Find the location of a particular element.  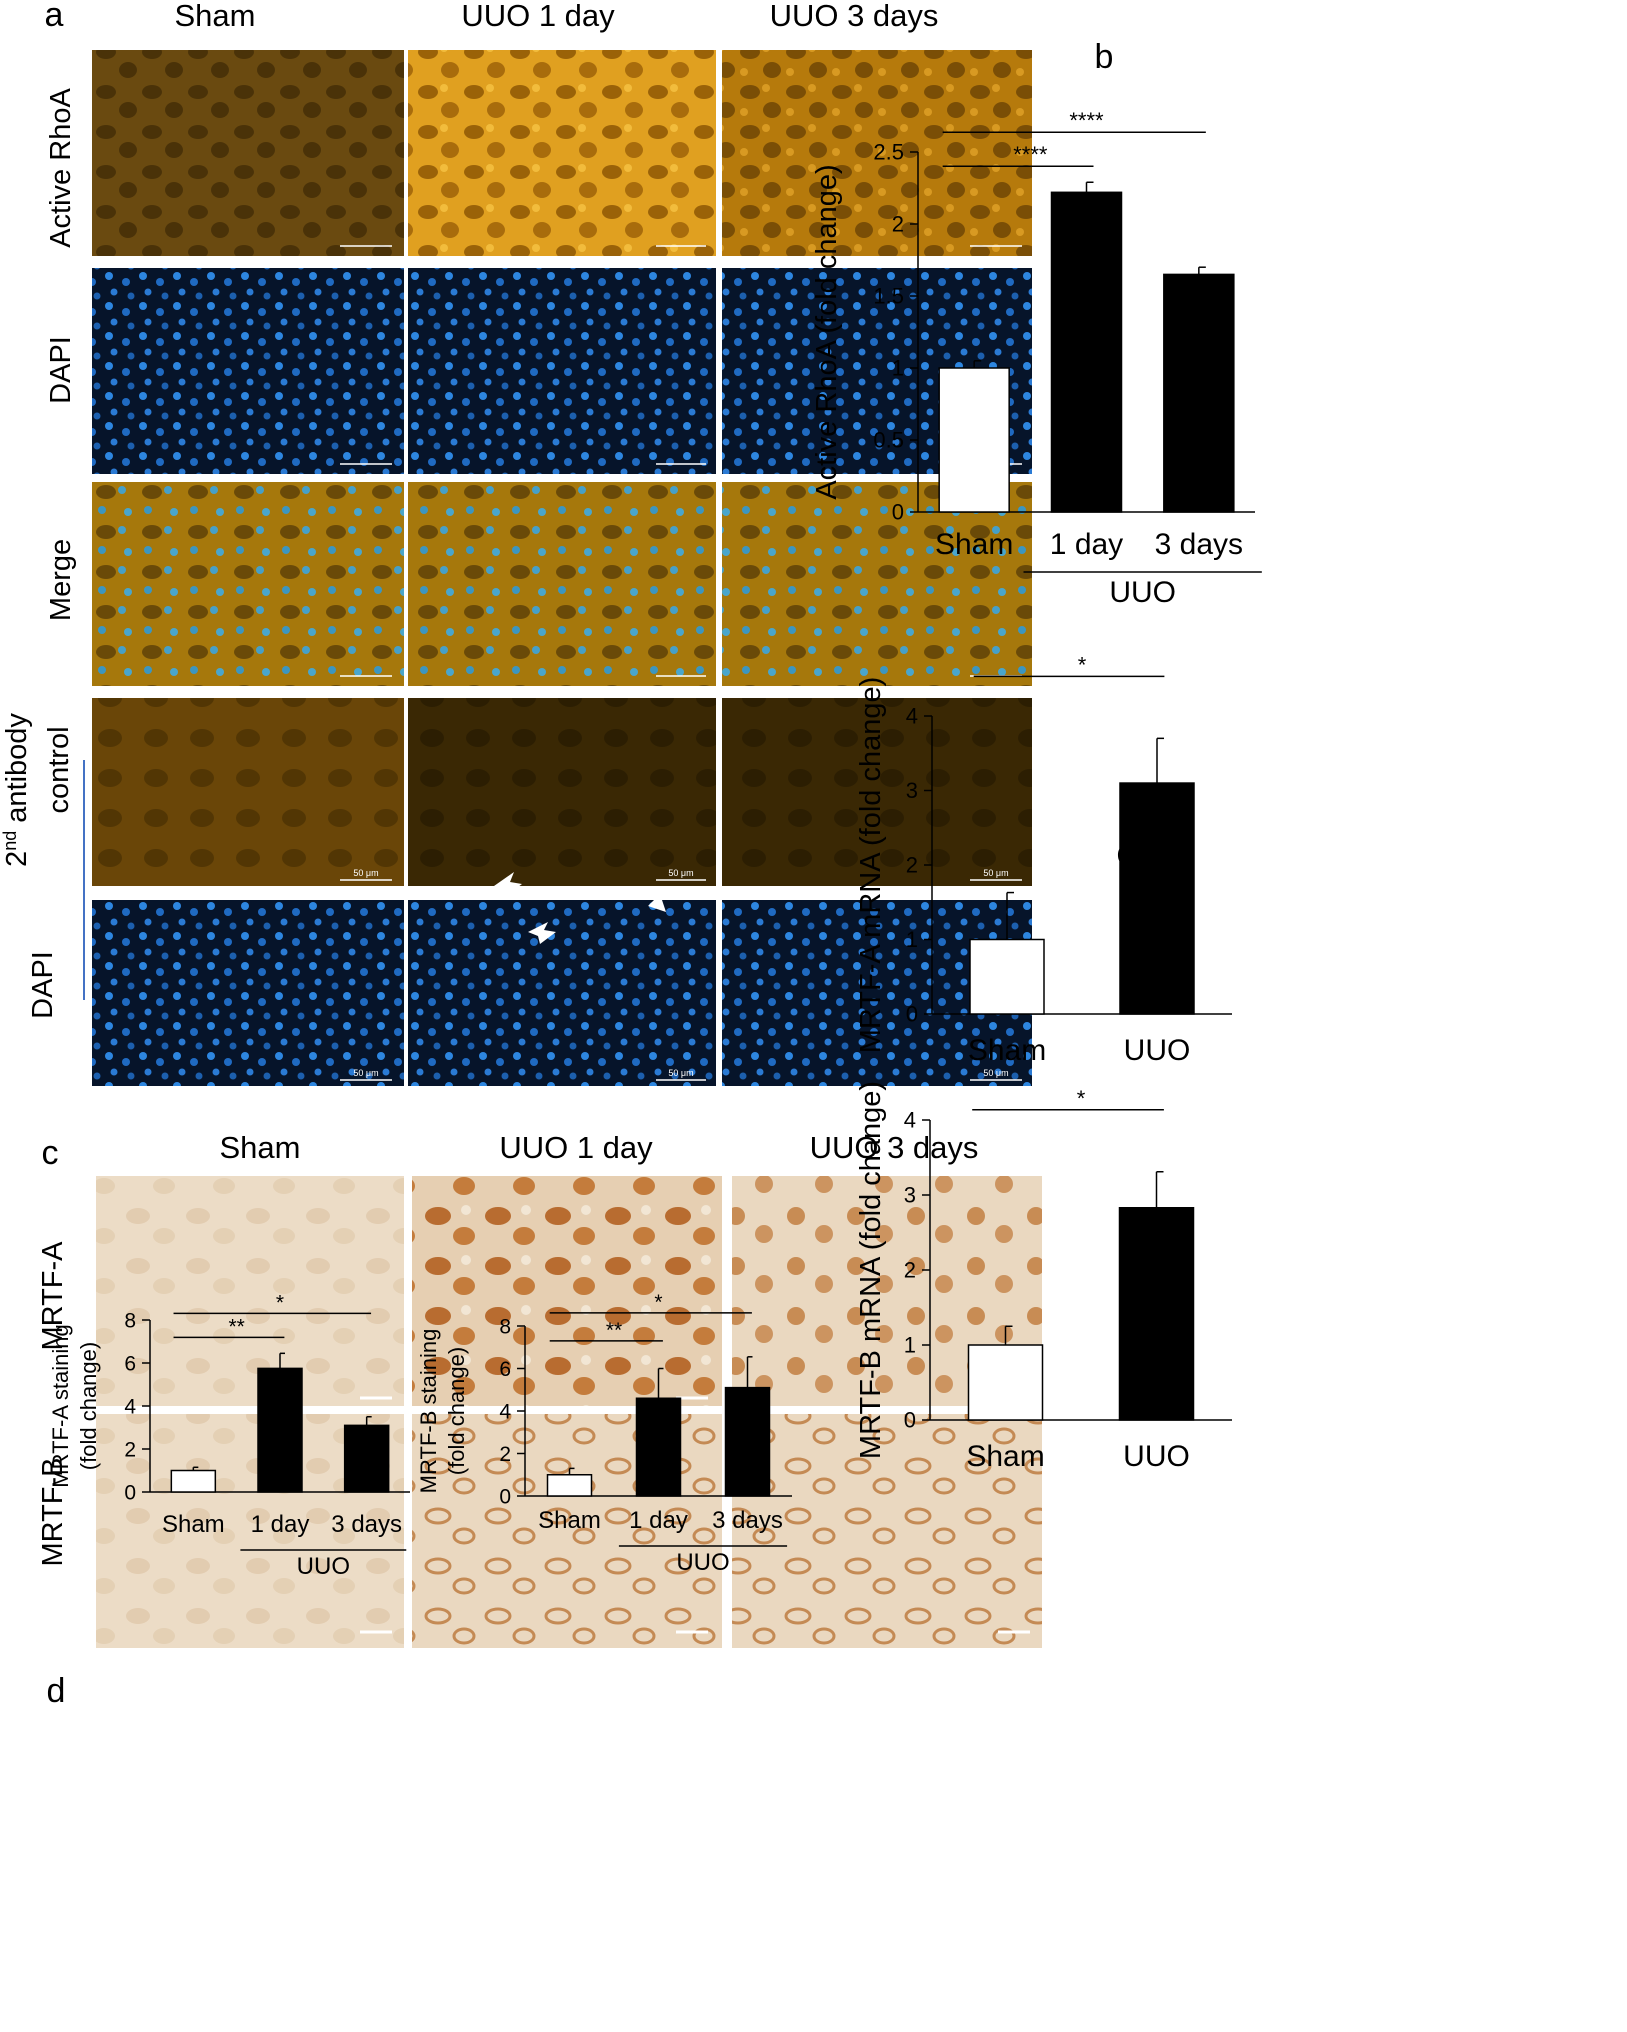

row-label-merge: Merge is located at coordinates (61, 580).